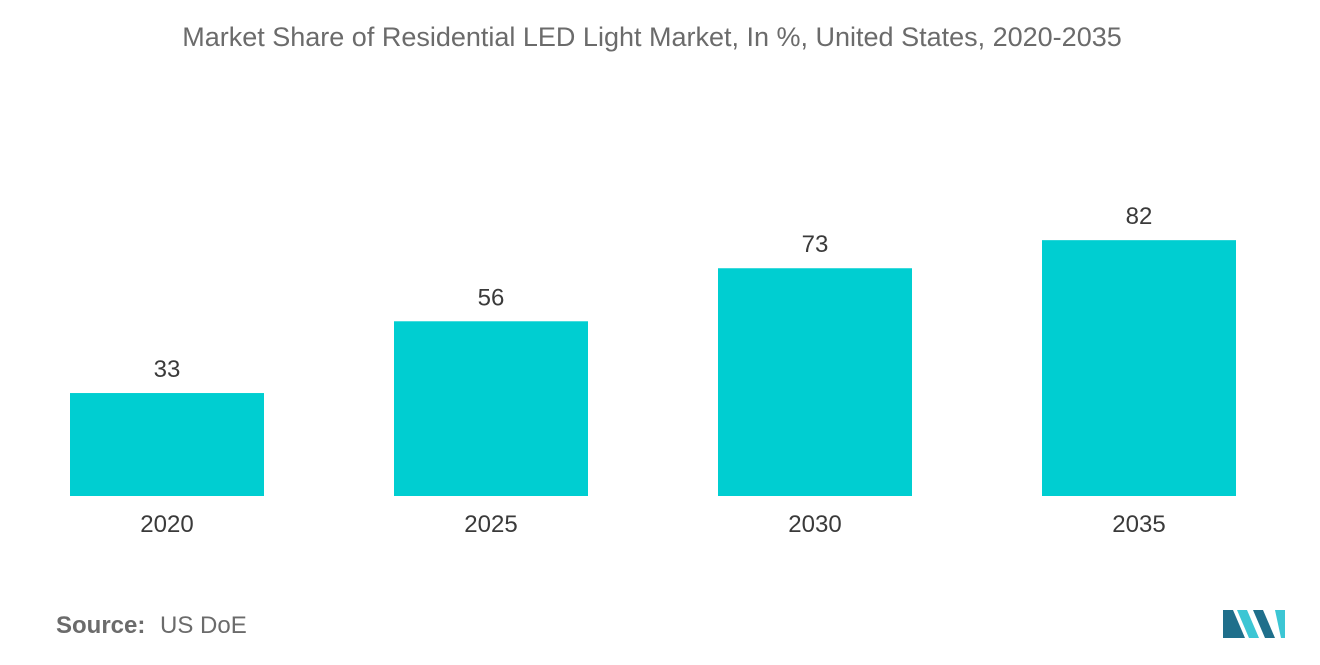  I want to click on x-tick-label-2030: 2030, so click(814, 524).